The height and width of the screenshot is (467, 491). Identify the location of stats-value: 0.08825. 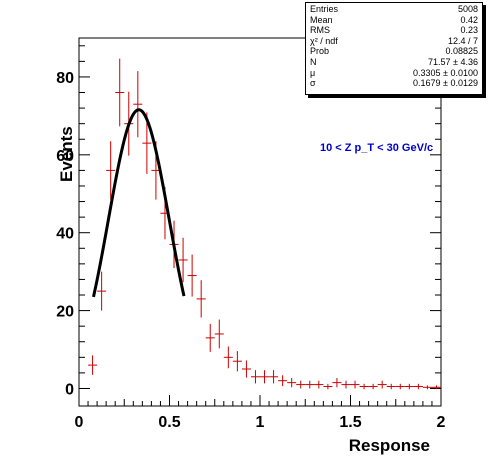
(461, 51).